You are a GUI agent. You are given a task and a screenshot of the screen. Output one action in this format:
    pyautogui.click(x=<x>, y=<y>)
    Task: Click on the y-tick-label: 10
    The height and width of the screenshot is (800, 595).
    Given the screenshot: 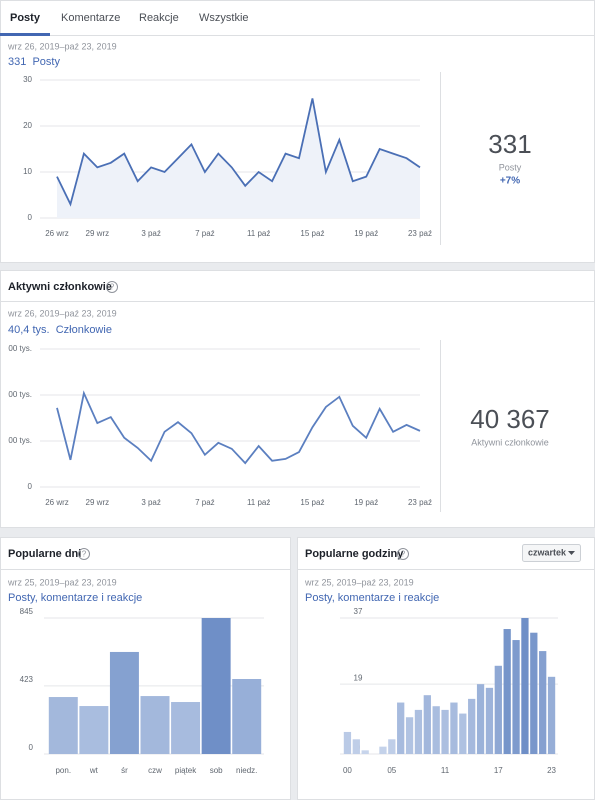 What is the action you would take?
    pyautogui.click(x=27, y=171)
    